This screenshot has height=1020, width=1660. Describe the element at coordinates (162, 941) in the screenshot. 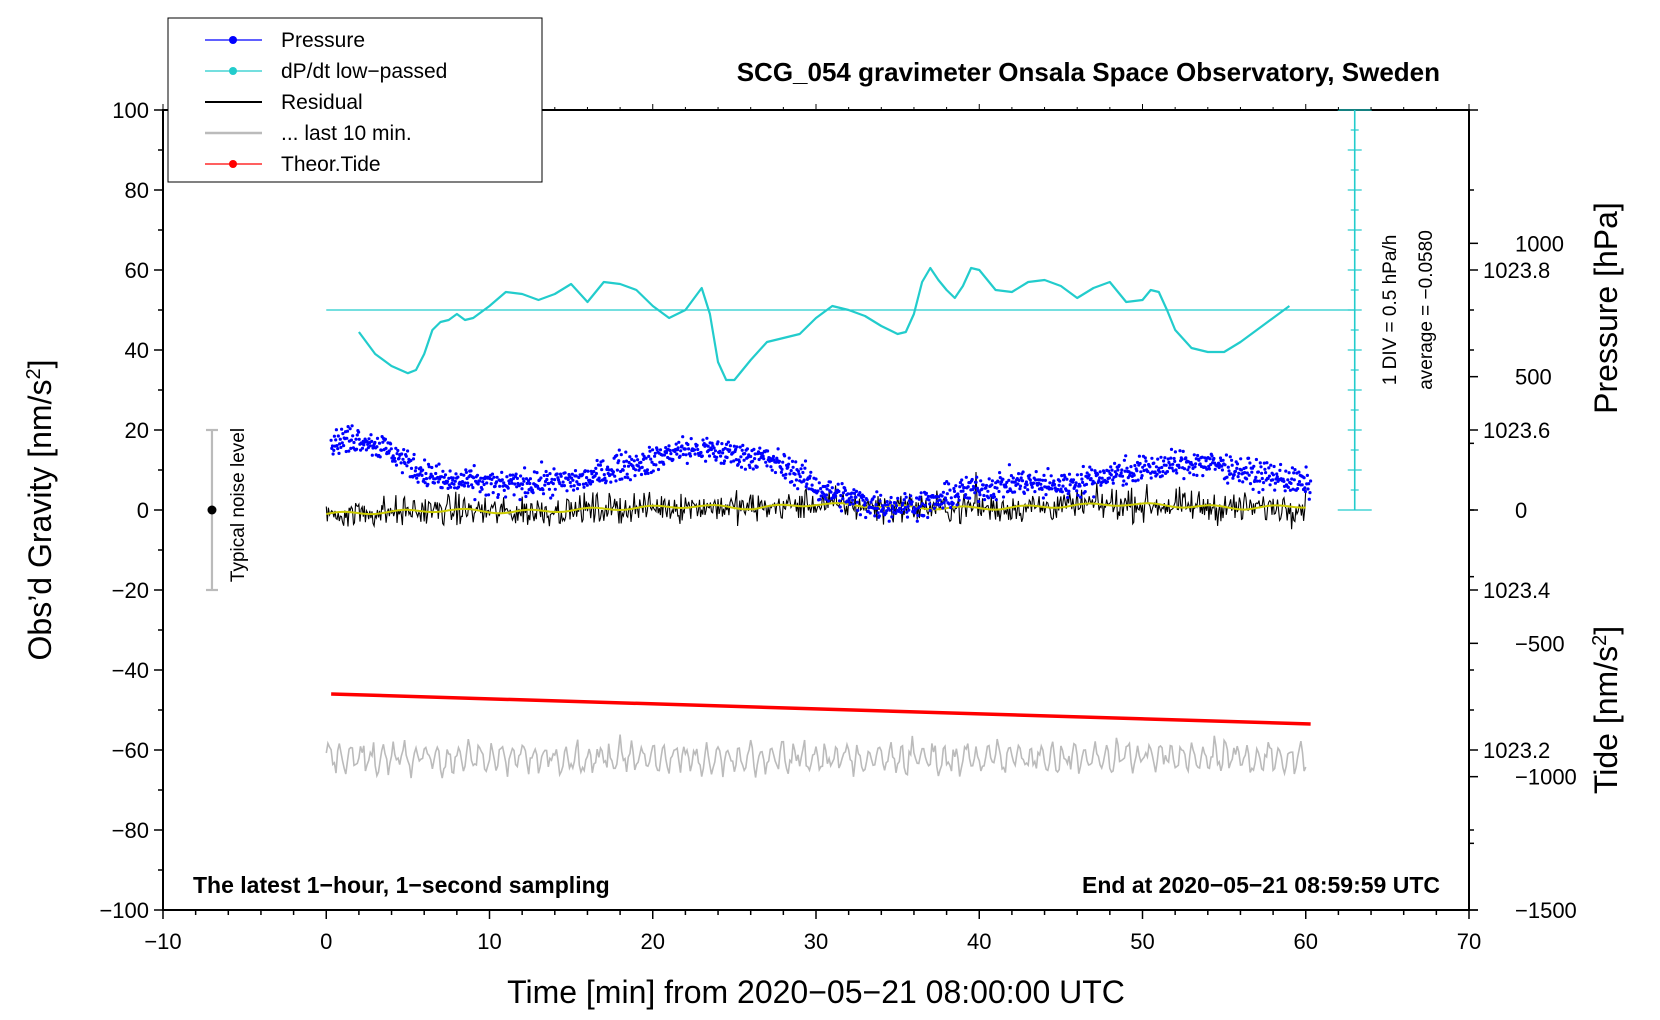

I see `x-tick-label: −10` at that location.